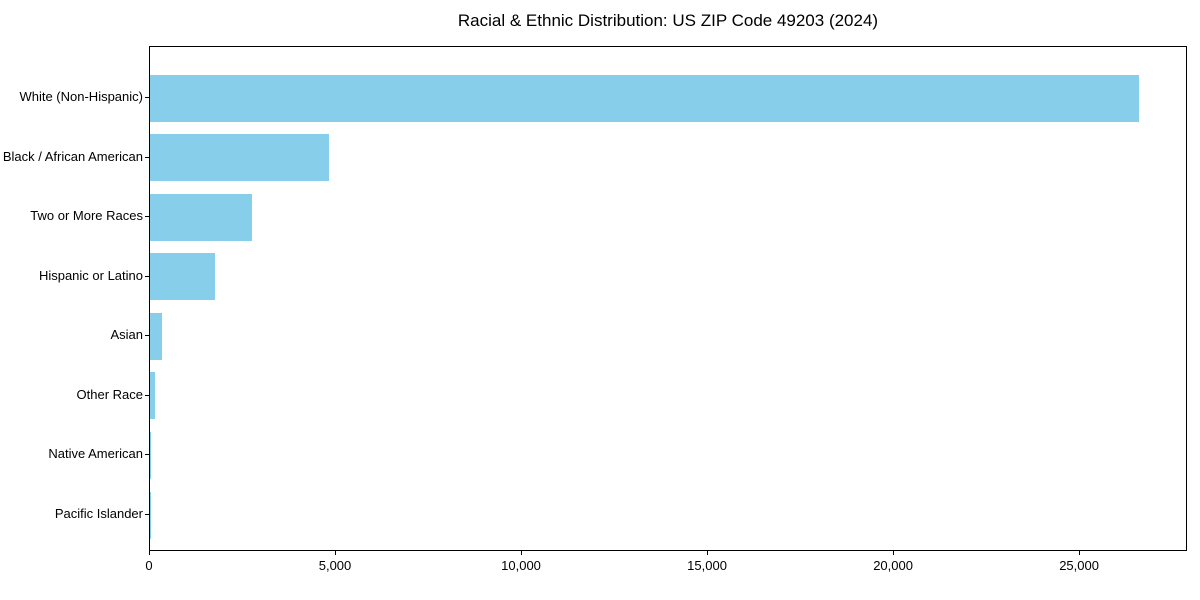 The width and height of the screenshot is (1200, 600). I want to click on x-tick-label: 0, so click(149, 565).